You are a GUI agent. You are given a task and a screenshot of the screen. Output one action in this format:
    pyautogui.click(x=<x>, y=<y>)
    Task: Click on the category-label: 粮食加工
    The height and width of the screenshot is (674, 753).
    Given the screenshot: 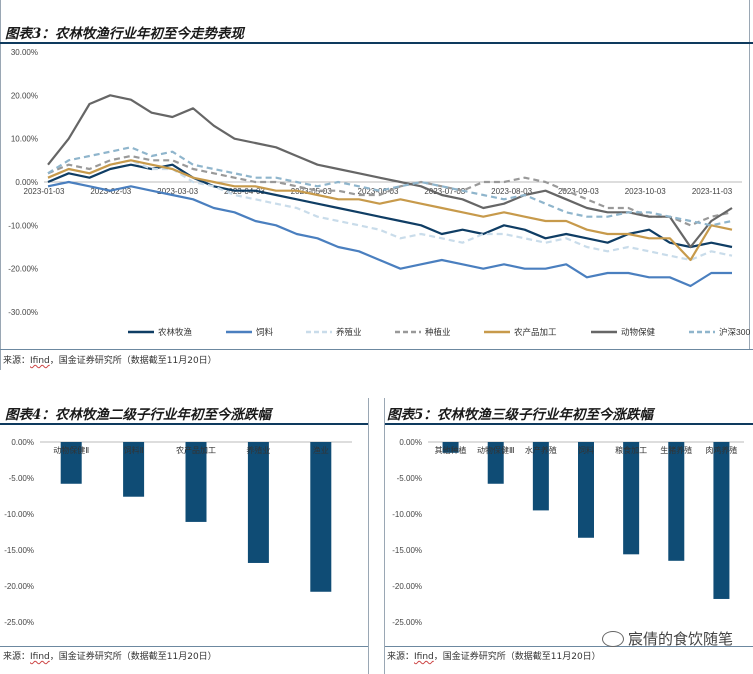 What is the action you would take?
    pyautogui.click(x=631, y=450)
    